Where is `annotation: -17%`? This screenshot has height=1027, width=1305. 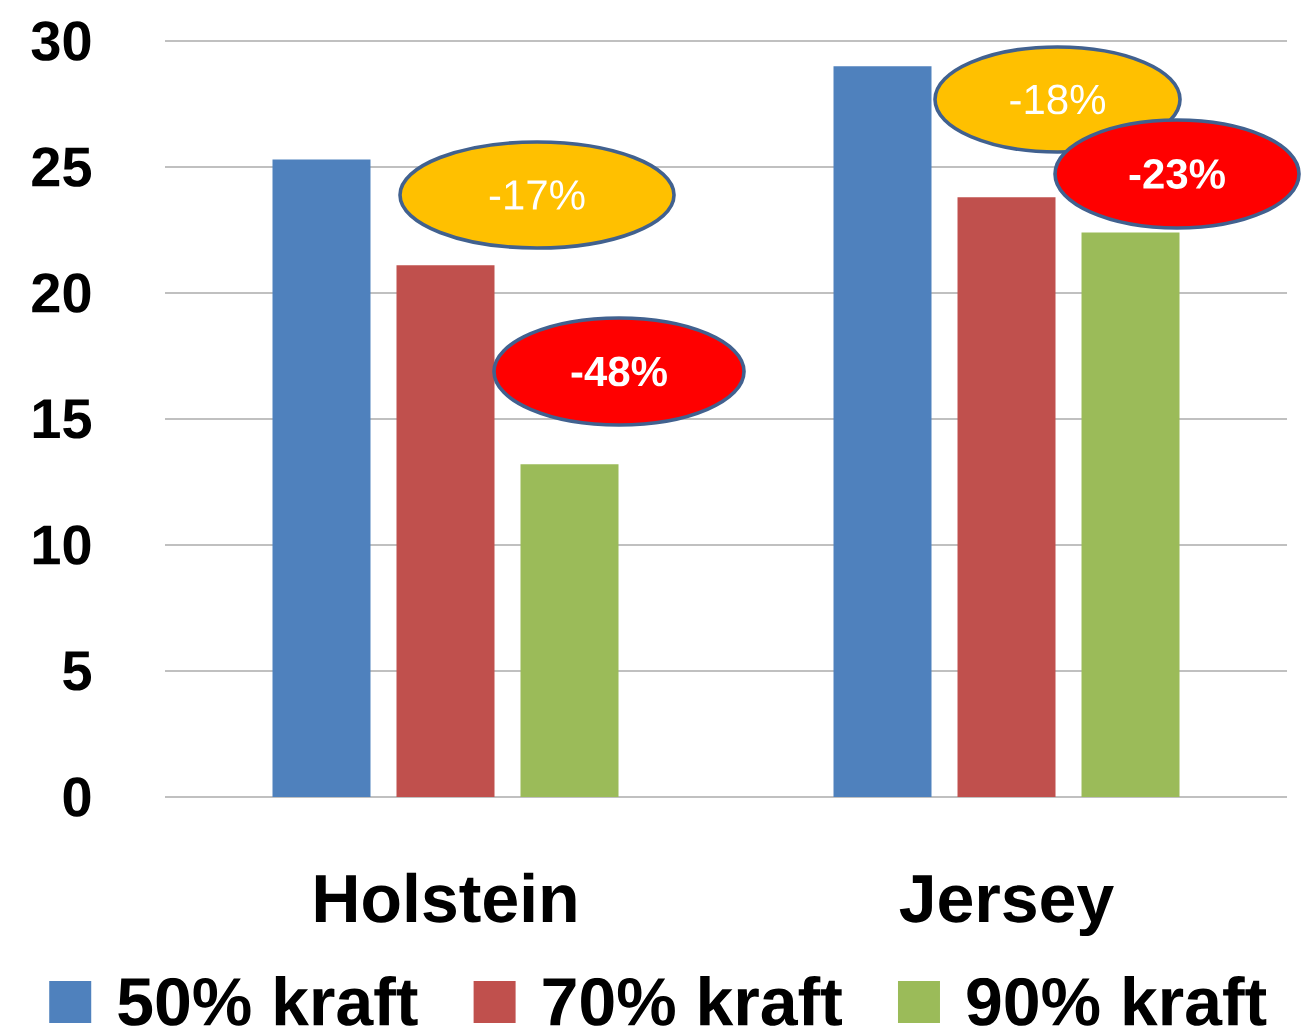
annotation: -17% is located at coordinates (537, 195).